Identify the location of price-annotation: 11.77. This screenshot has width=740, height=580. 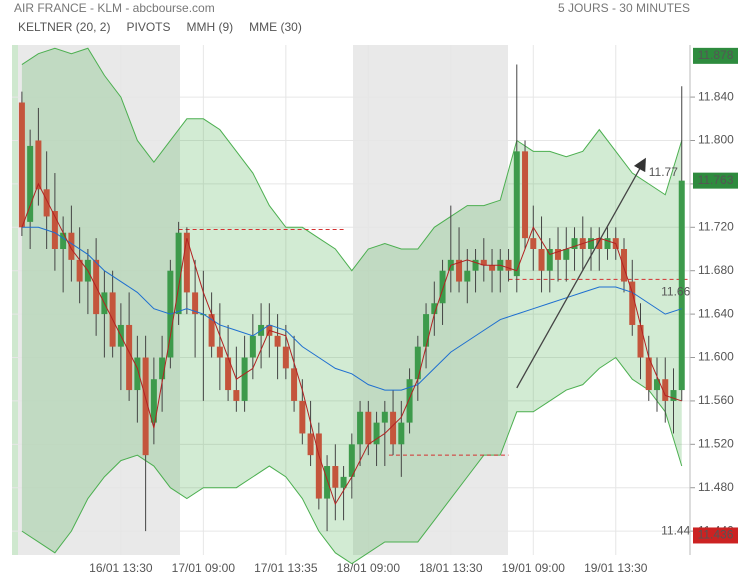
(663, 172).